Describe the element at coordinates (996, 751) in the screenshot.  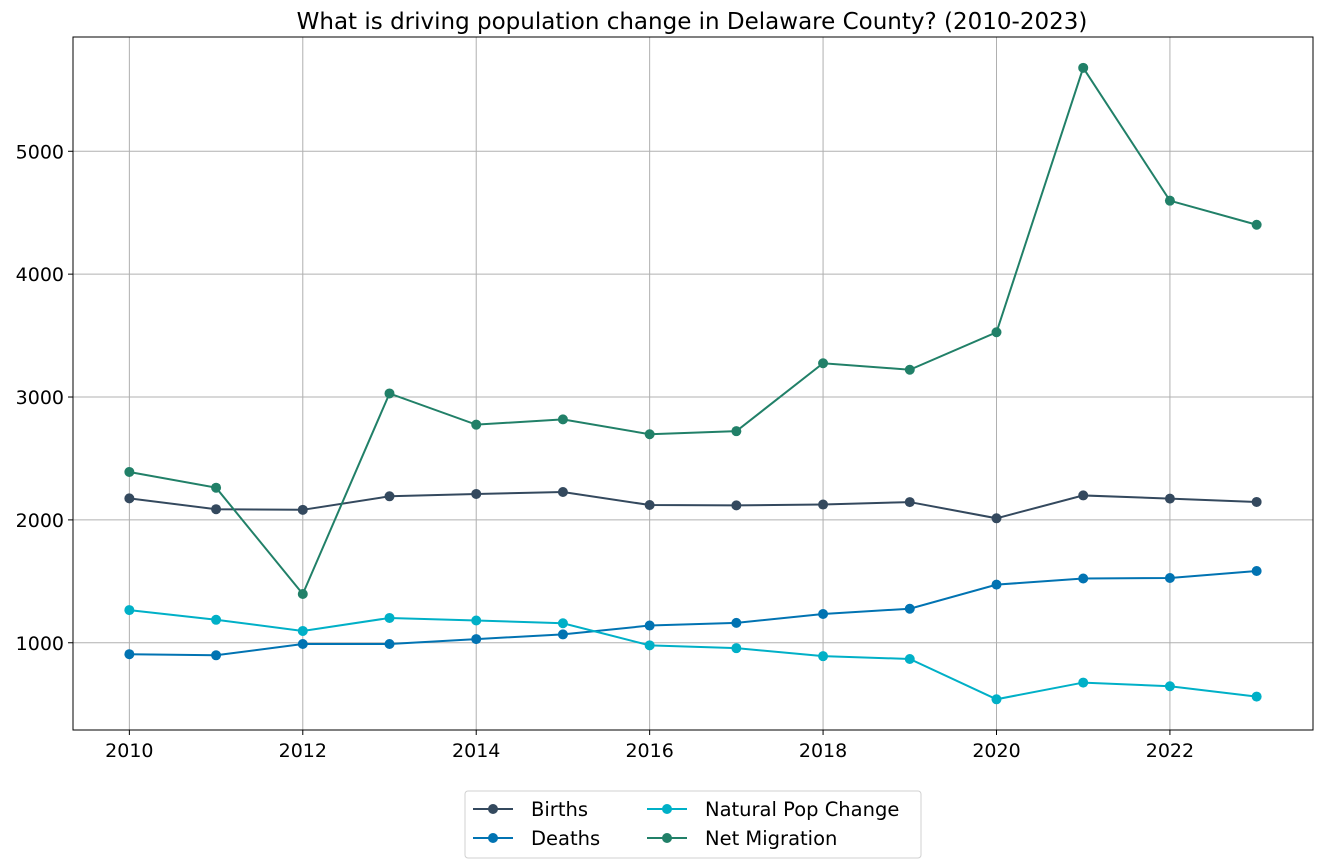
I see `x-tick-label: 2020` at that location.